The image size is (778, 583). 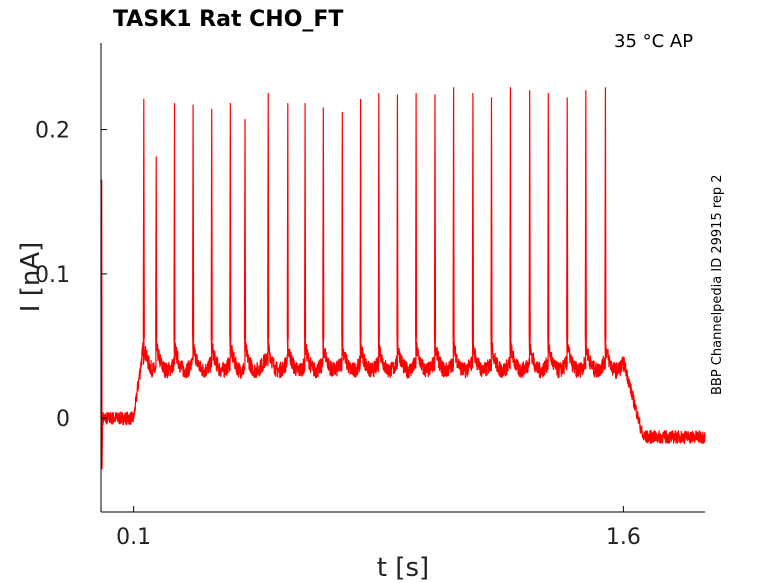 What do you see at coordinates (378, 528) in the screenshot?
I see `x-axis-ticks: 0.1 1.6` at bounding box center [378, 528].